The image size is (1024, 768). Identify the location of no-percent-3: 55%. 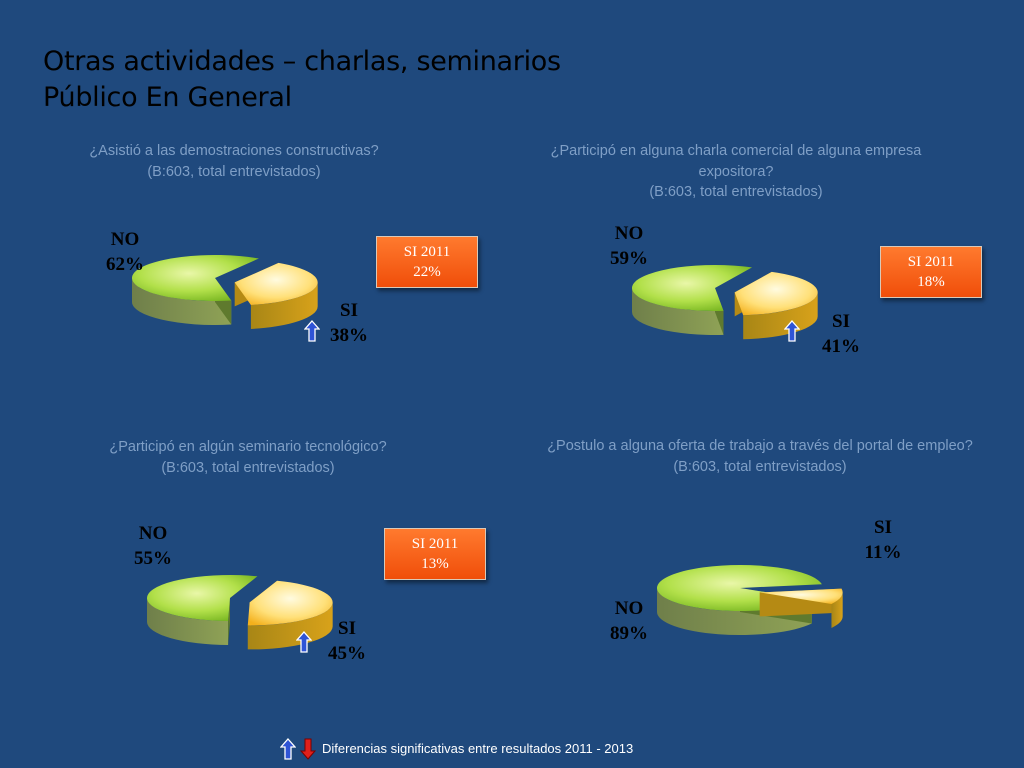
(153, 558).